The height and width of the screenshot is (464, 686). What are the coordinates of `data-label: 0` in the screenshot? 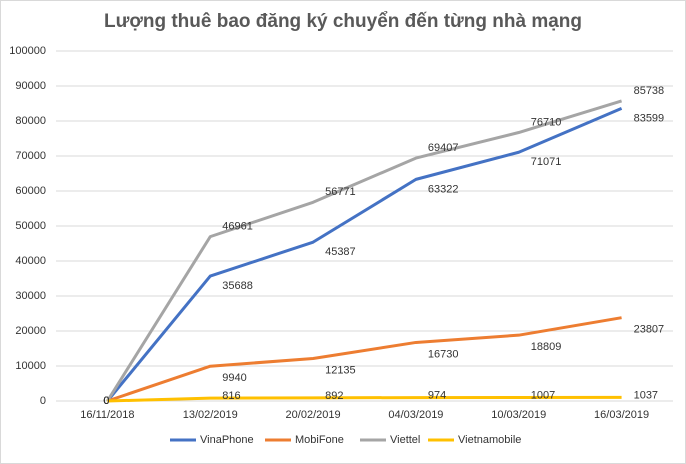 It's located at (106, 401).